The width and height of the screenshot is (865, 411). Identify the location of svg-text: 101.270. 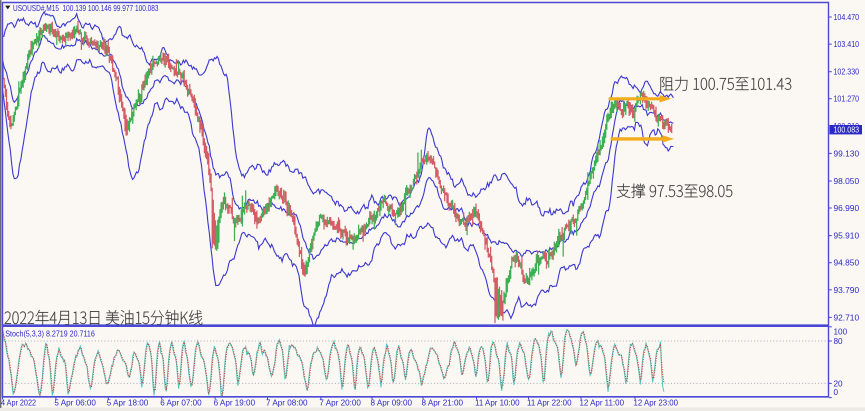
(847, 99).